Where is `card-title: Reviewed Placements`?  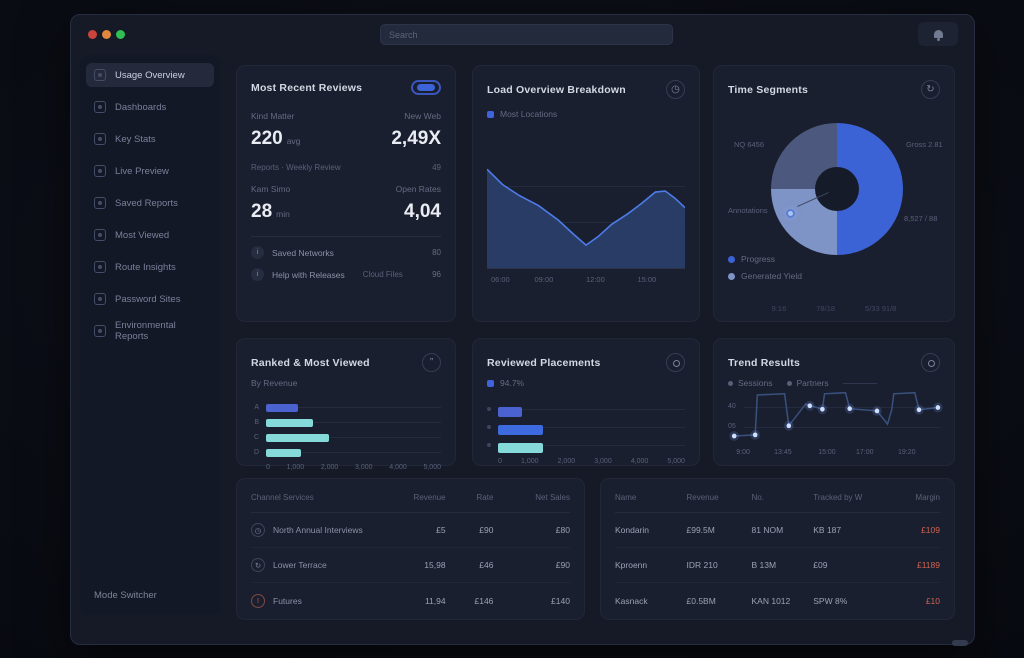 card-title: Reviewed Placements is located at coordinates (544, 362).